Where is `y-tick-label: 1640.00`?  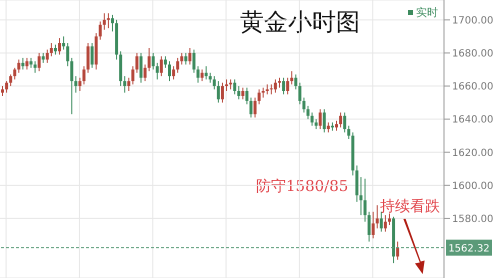 y-tick-label: 1640.00 is located at coordinates (473, 120).